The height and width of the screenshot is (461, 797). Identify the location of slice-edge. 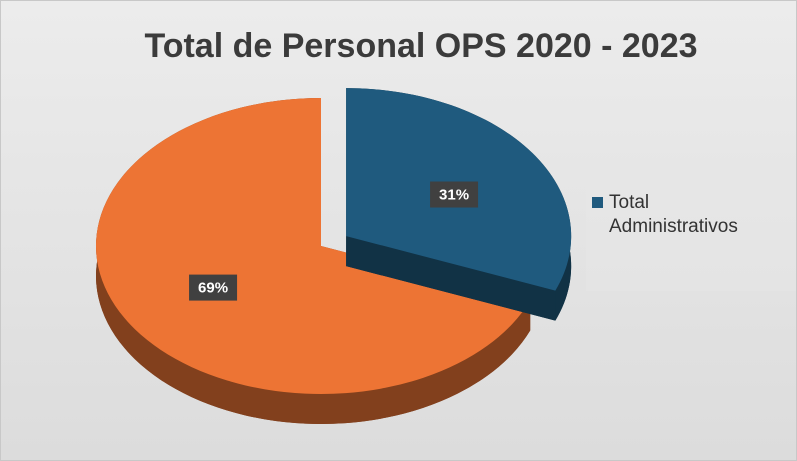
(451, 278).